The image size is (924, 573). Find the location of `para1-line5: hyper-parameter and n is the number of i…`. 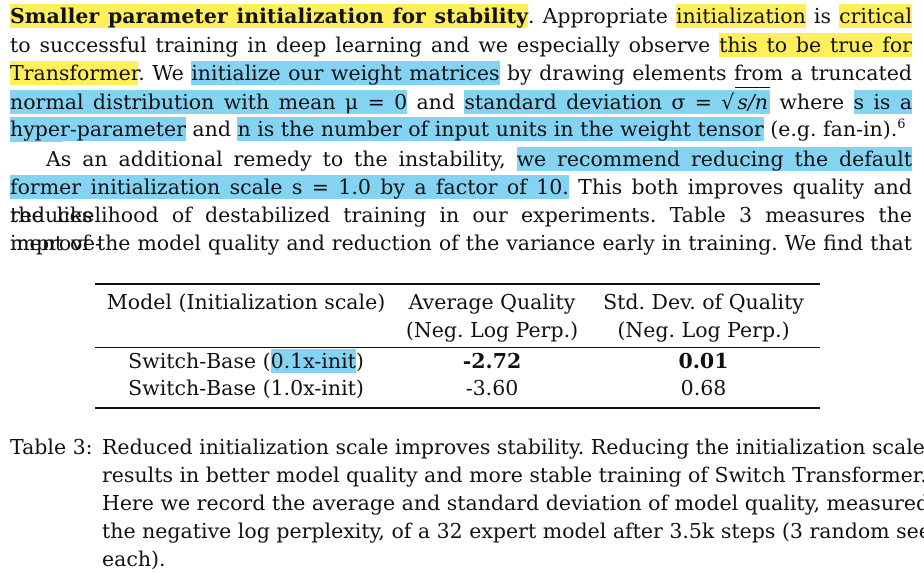

para1-line5: hyper-parameter and n is the number of i… is located at coordinates (461, 129).